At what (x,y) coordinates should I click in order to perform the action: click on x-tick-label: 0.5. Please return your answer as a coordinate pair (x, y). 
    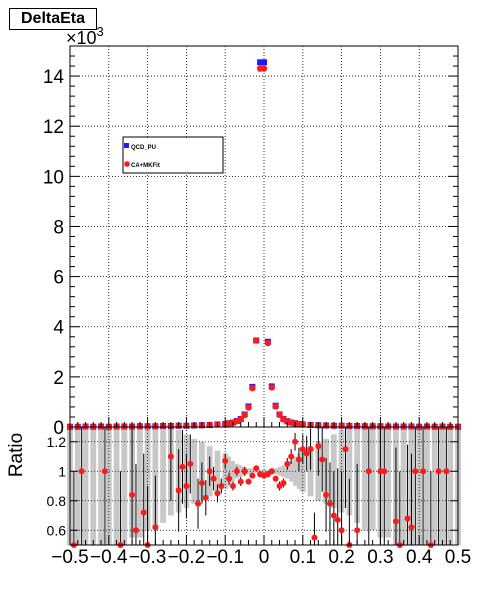
    Looking at the image, I should click on (458, 557).